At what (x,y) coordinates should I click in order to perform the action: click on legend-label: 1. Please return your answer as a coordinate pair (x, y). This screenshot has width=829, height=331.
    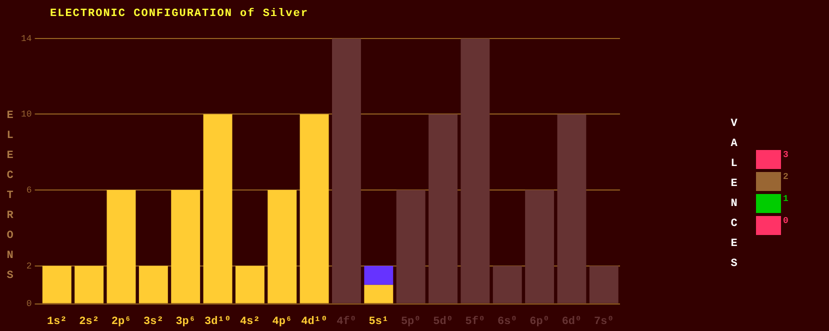
    Looking at the image, I should click on (785, 199).